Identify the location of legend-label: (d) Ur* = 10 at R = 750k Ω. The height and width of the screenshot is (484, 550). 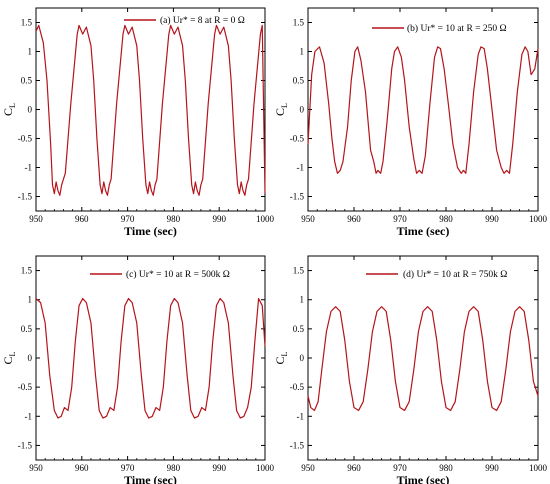
(455, 274).